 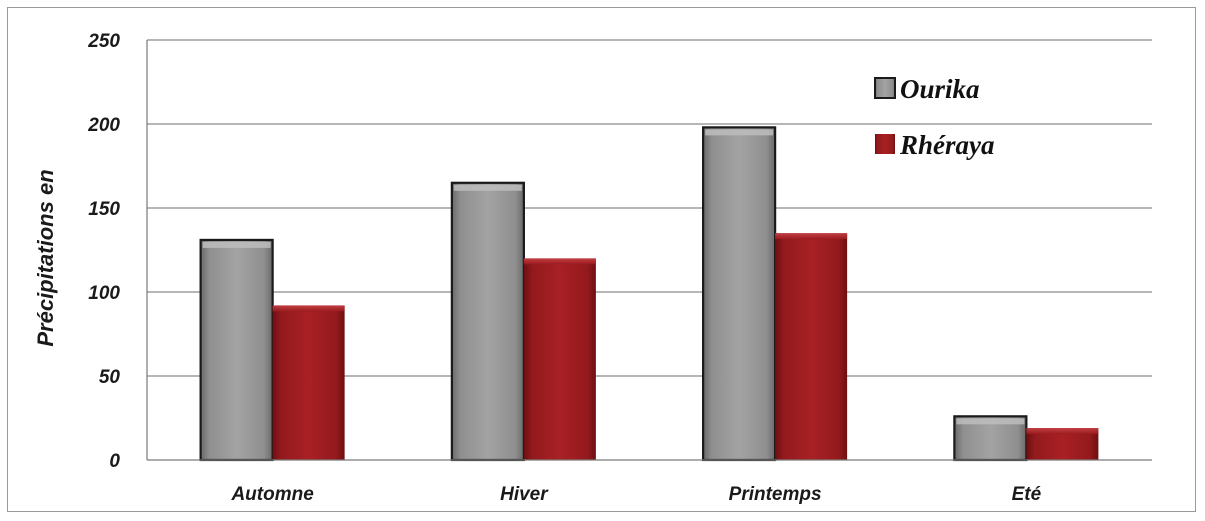 I want to click on x-tick-label: Hiver, so click(x=524, y=494).